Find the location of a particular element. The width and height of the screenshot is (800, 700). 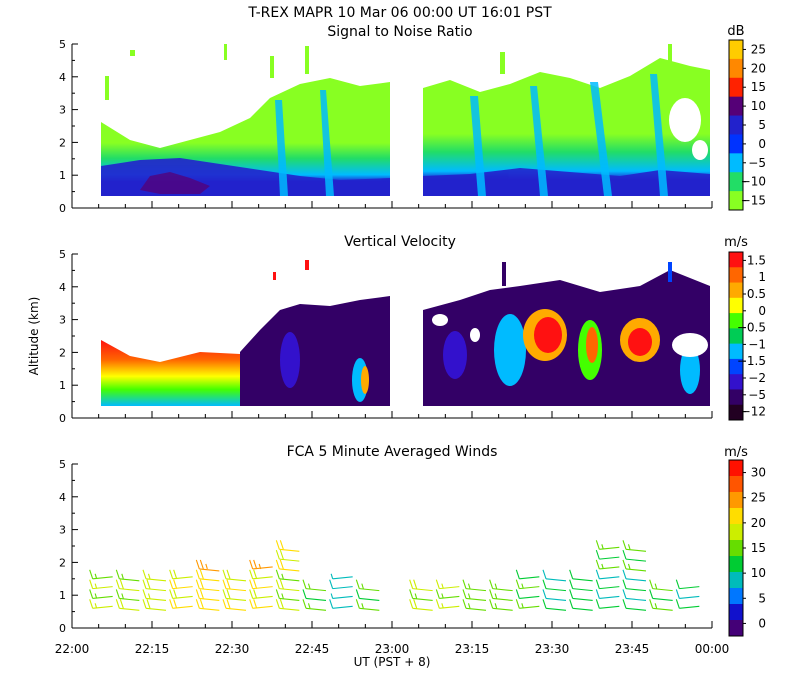

colorbar-label: −15 is located at coordinates (753, 201).